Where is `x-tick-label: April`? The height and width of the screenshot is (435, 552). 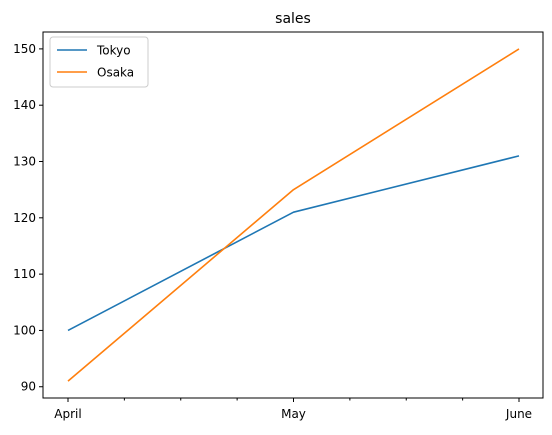 x-tick-label: April is located at coordinates (67, 414).